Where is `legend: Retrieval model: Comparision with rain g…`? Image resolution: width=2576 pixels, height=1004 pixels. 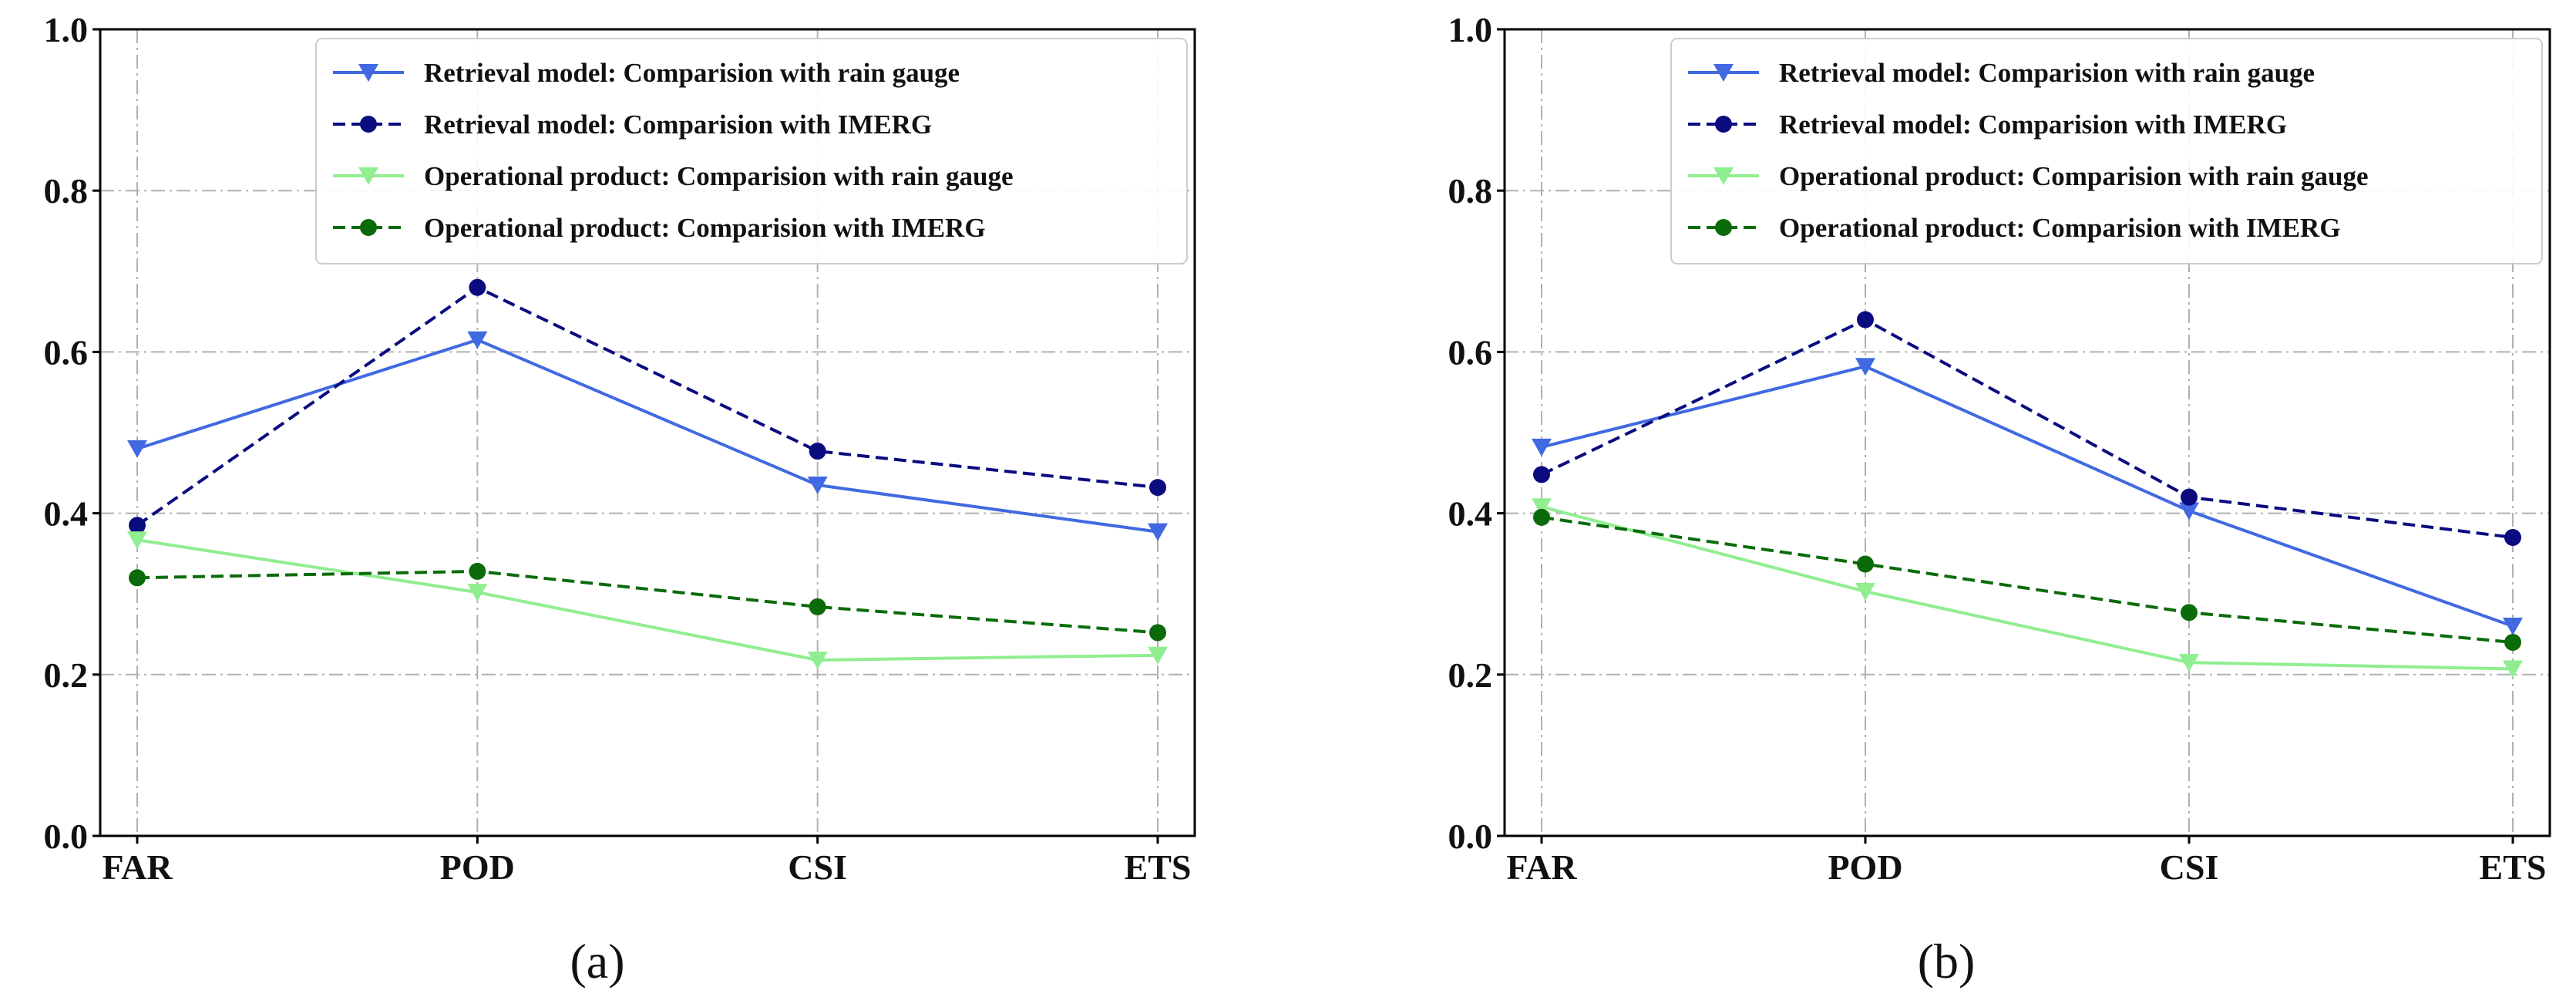
legend: Retrieval model: Comparision with rain g… is located at coordinates (751, 151).